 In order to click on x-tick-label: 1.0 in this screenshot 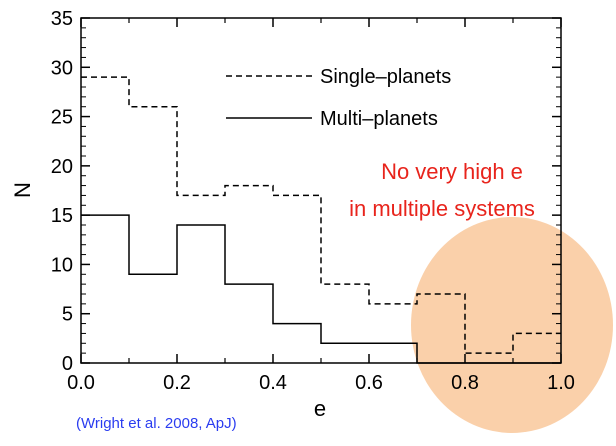, I will do `click(561, 383)`.